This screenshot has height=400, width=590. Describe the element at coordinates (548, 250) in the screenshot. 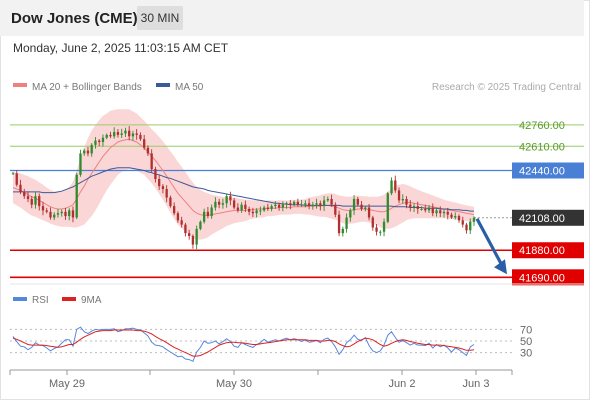

I see `level-label-3-bg` at that location.